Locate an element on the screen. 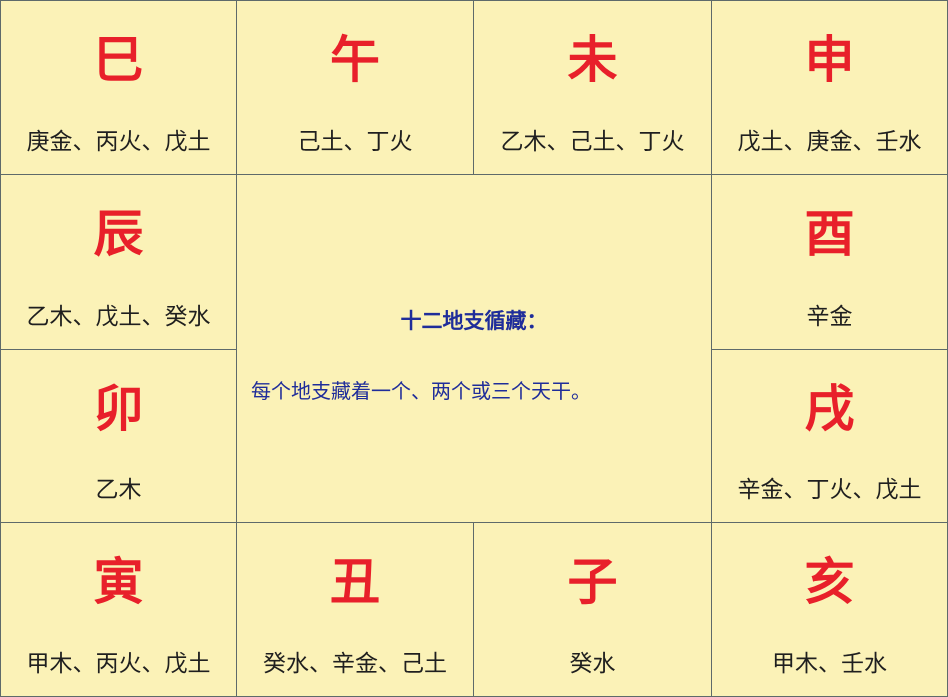 The image size is (948, 697). cell-chen: 辰 乙木、戊土、癸水 is located at coordinates (118, 262).